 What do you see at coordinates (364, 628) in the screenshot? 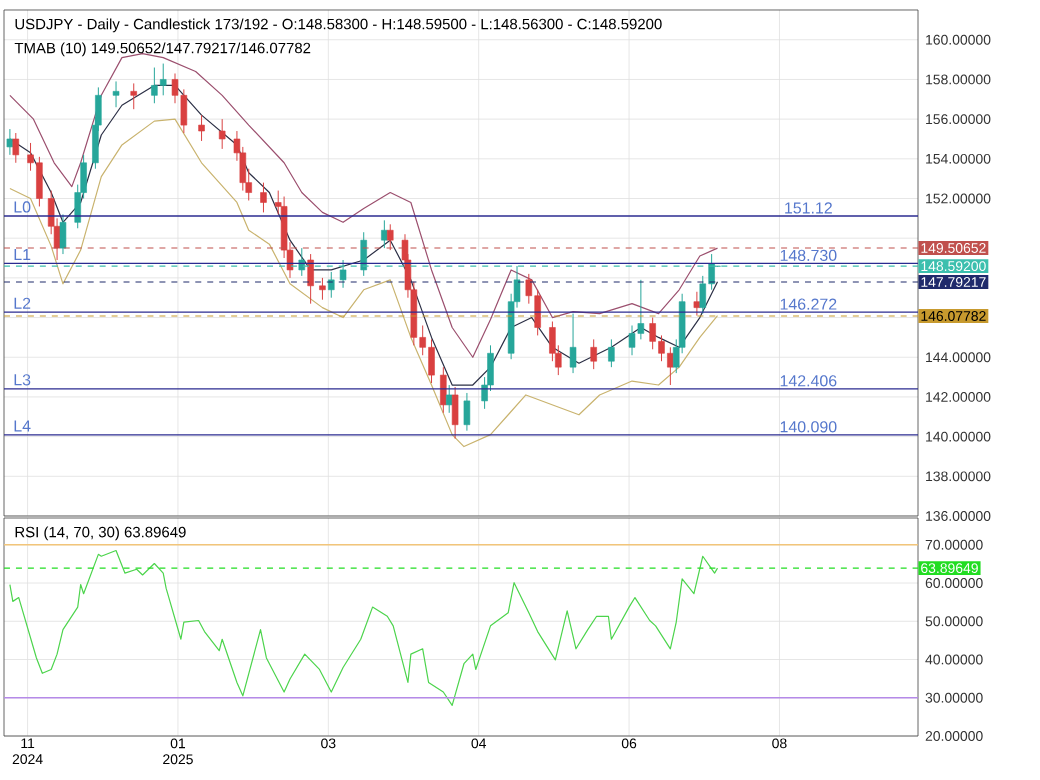
I see `line-series` at bounding box center [364, 628].